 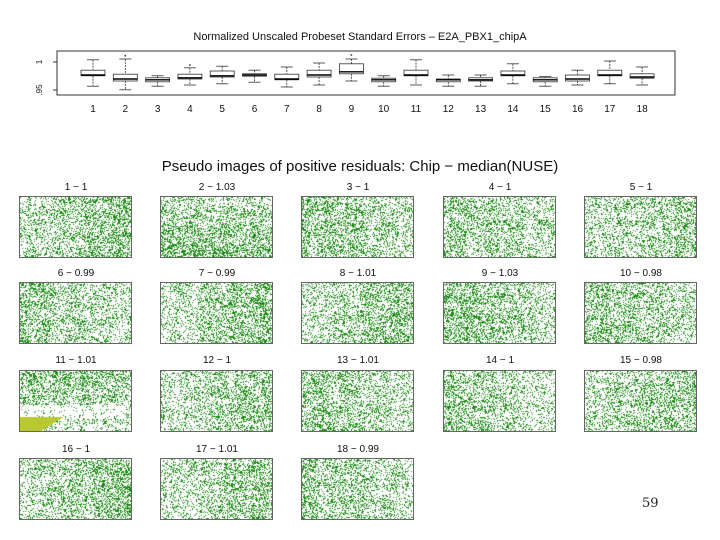 I want to click on panel-label: 18 − 0.99, so click(x=358, y=449).